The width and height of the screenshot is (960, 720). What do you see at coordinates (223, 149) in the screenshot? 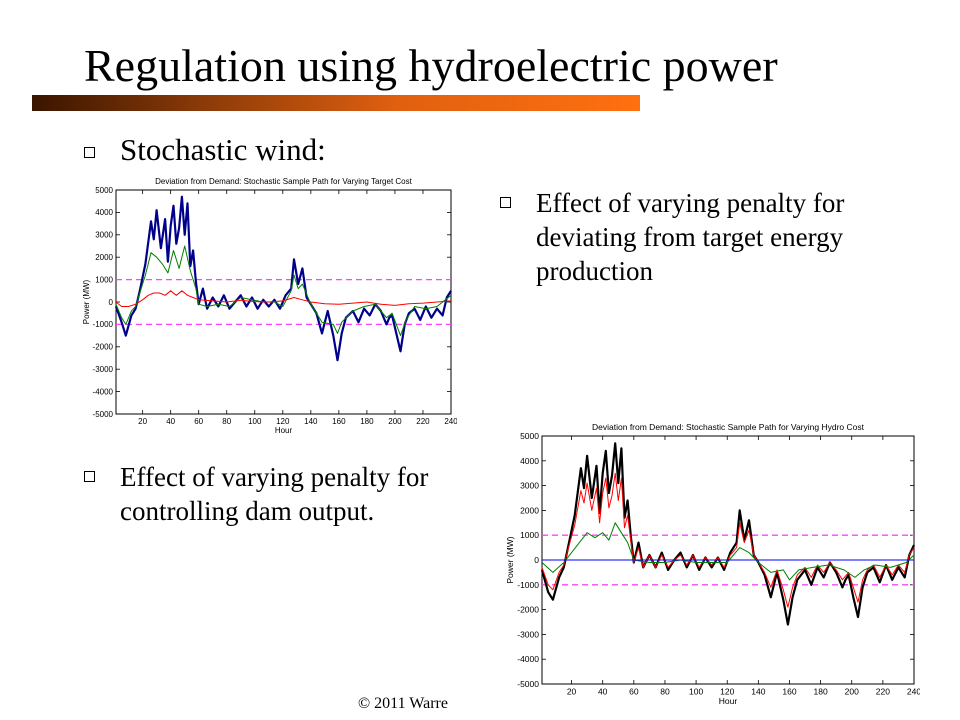
I see `bullet-text: Stochastic wind:` at bounding box center [223, 149].